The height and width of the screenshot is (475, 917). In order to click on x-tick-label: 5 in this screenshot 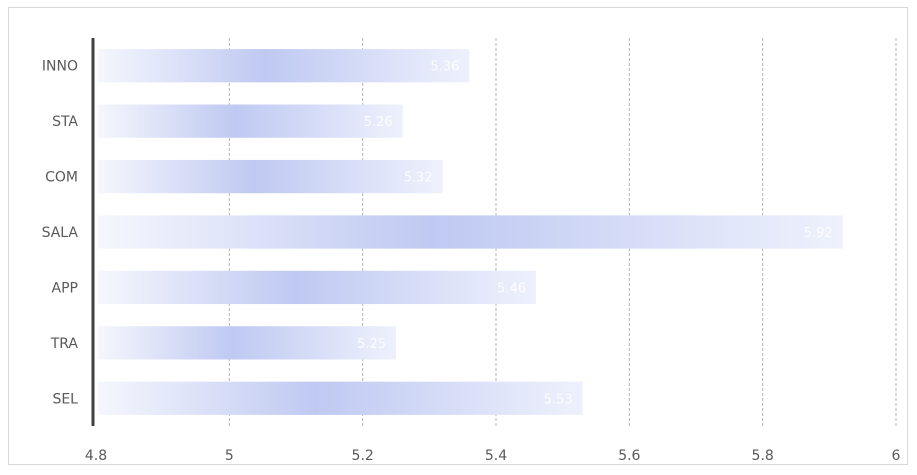, I will do `click(229, 456)`.